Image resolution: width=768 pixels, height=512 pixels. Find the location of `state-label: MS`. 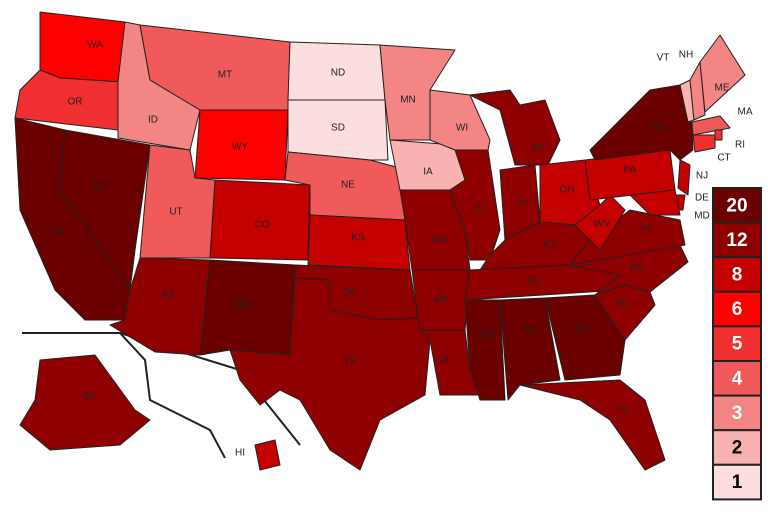

state-label: MS is located at coordinates (488, 335).